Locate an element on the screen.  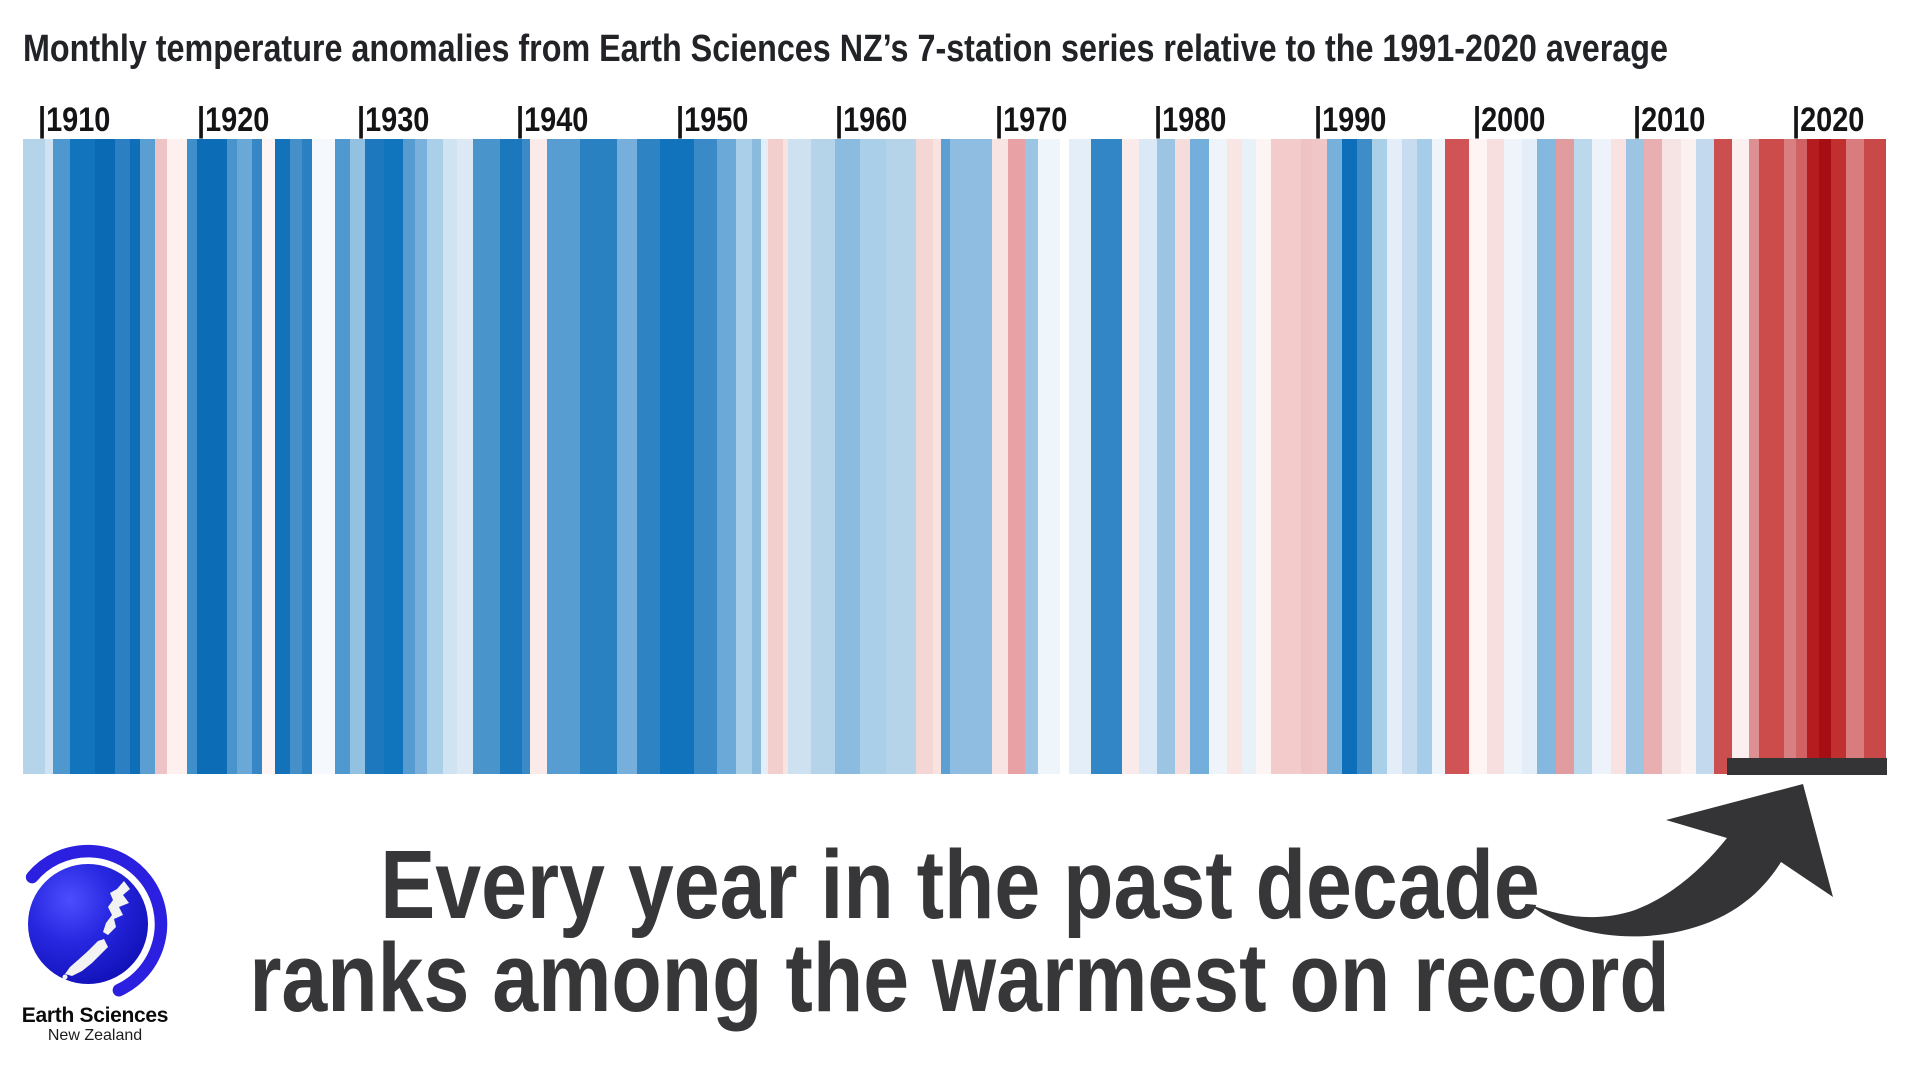
decade-tick-label: |1950 is located at coordinates (712, 120).